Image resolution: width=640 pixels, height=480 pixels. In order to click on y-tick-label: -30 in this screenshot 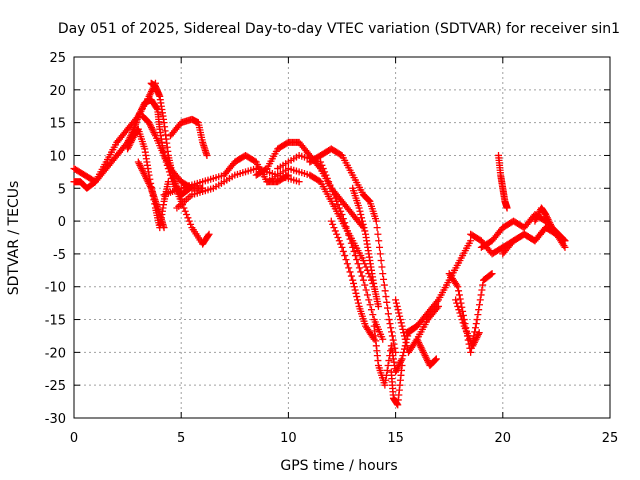, I will do `click(55, 419)`.